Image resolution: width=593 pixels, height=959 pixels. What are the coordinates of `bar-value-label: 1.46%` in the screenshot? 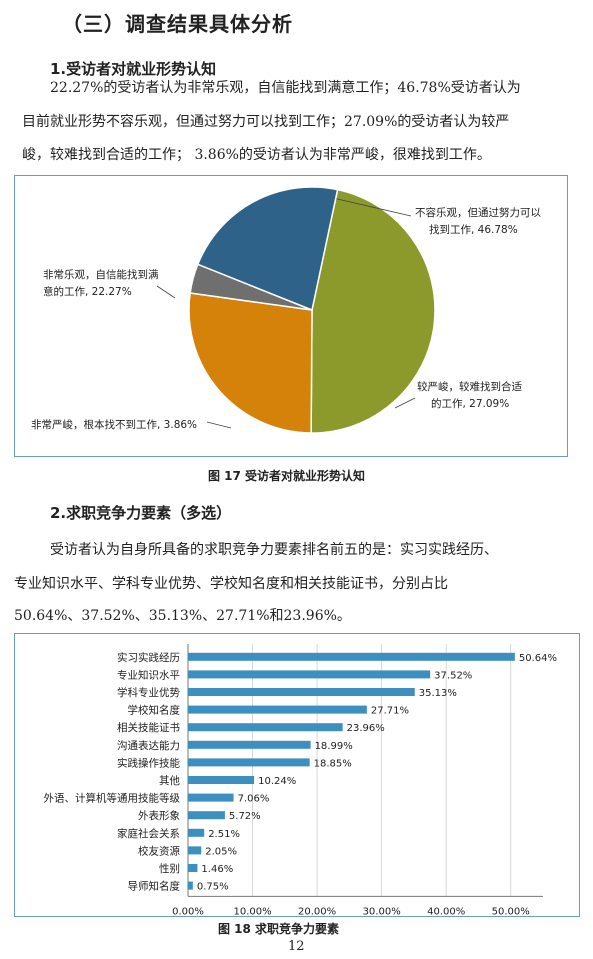 It's located at (217, 869).